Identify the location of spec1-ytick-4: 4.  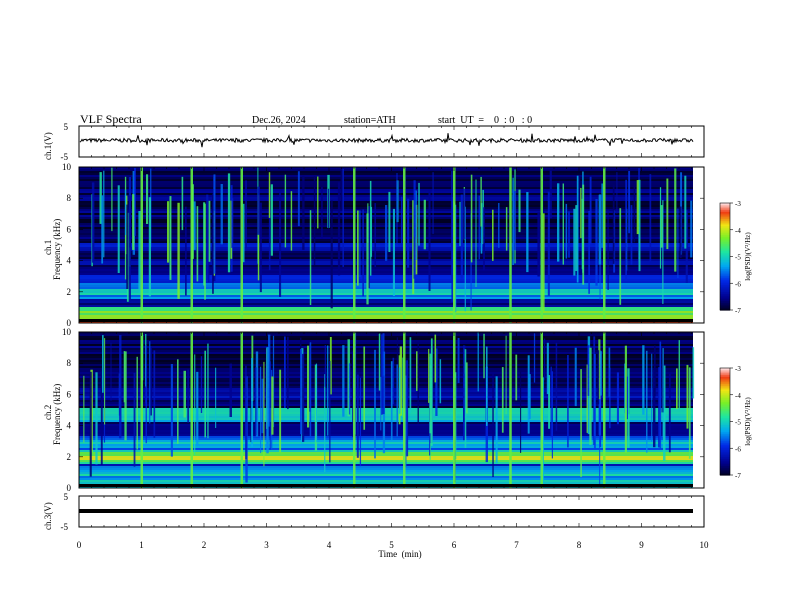
(69, 261).